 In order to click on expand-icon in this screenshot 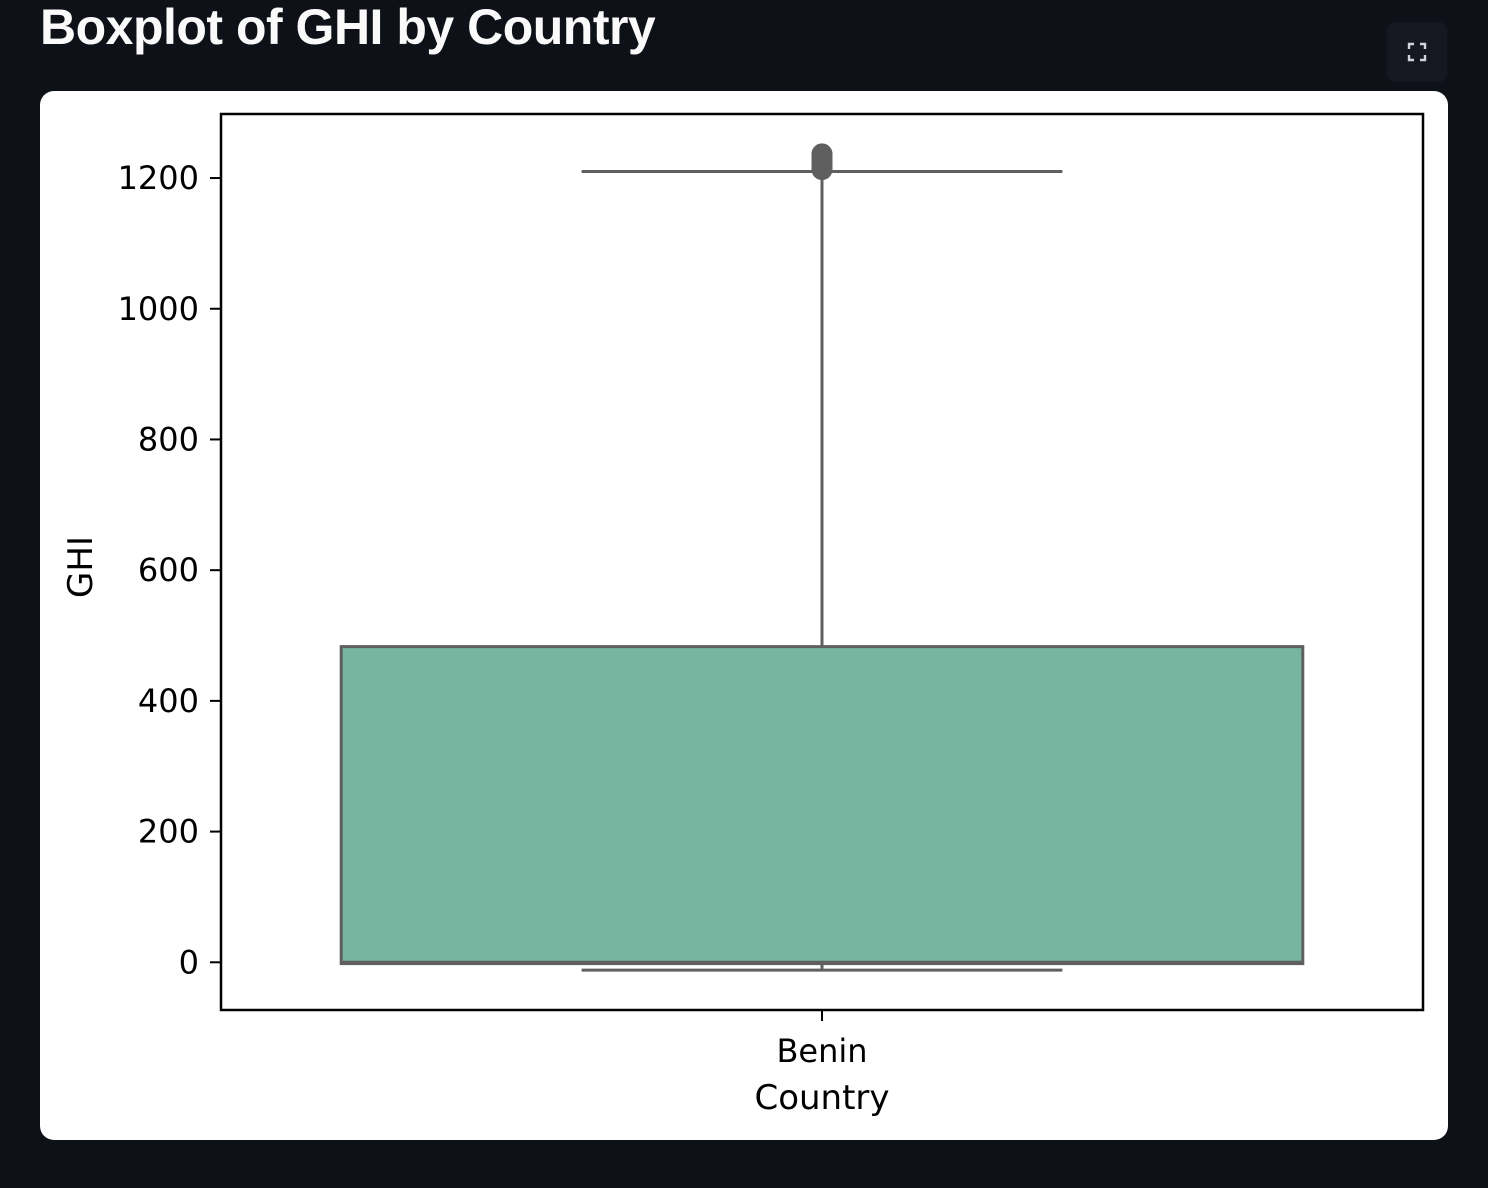, I will do `click(1417, 52)`.